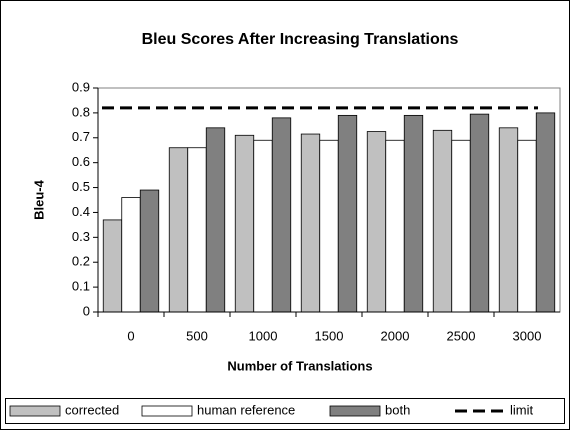  What do you see at coordinates (197, 335) in the screenshot?
I see `x-tick-label: 500` at bounding box center [197, 335].